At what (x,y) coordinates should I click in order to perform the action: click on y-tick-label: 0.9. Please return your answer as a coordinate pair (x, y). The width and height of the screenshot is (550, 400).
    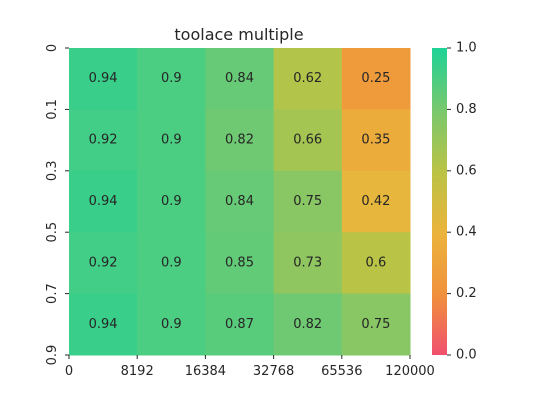
    Looking at the image, I should click on (52, 355).